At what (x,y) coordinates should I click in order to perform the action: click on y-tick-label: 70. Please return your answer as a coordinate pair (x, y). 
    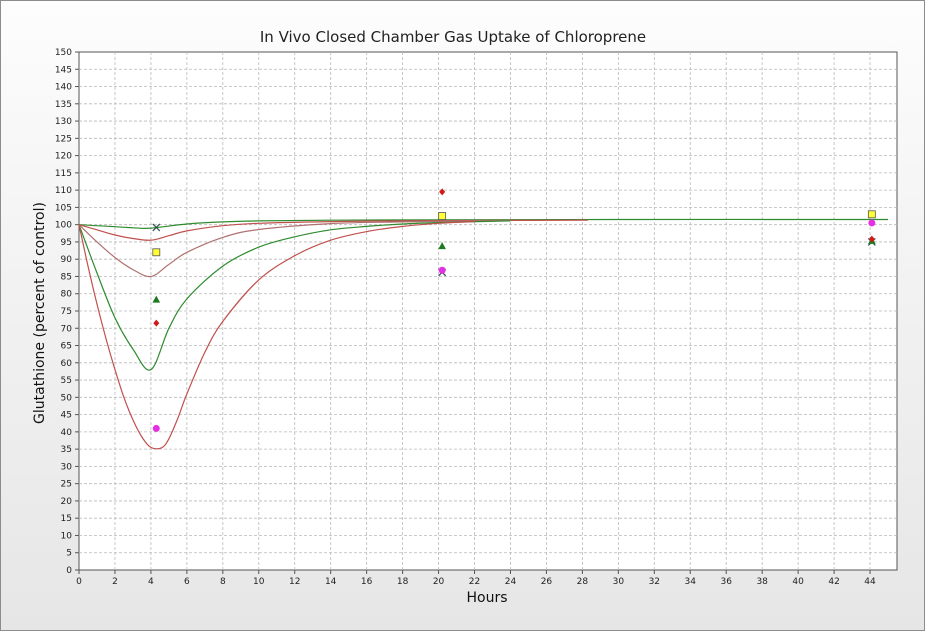
    Looking at the image, I should click on (67, 329).